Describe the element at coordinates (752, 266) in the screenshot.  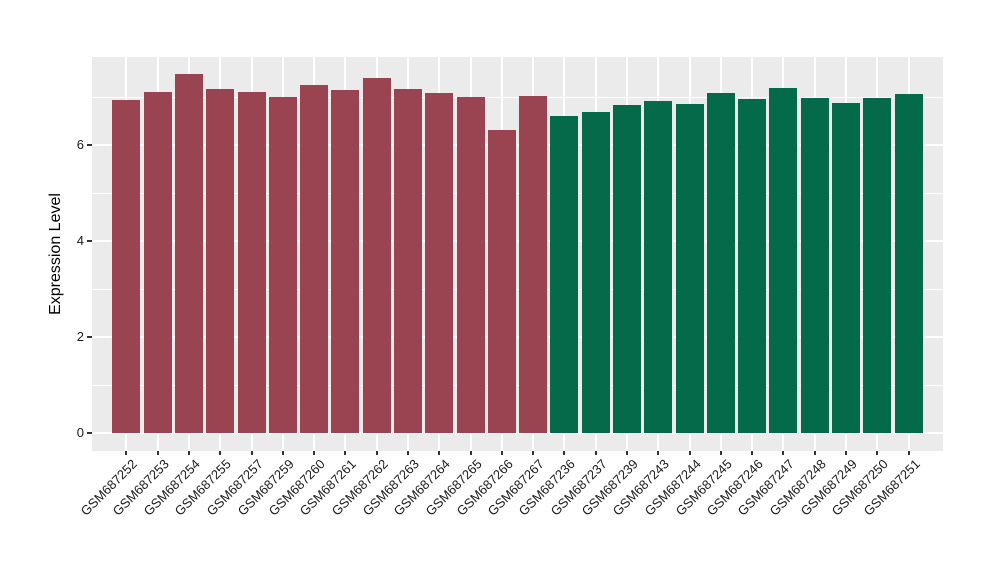
I see `bar-GSM687246` at that location.